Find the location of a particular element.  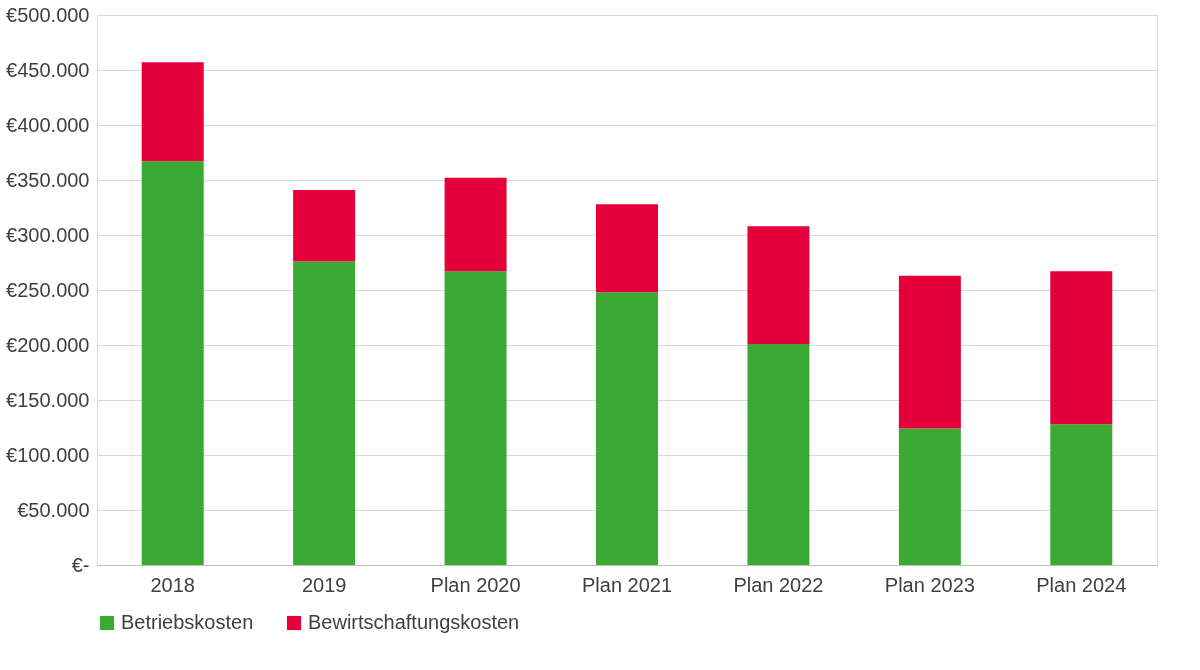

y-tick-label: €100.000 is located at coordinates (48, 454).